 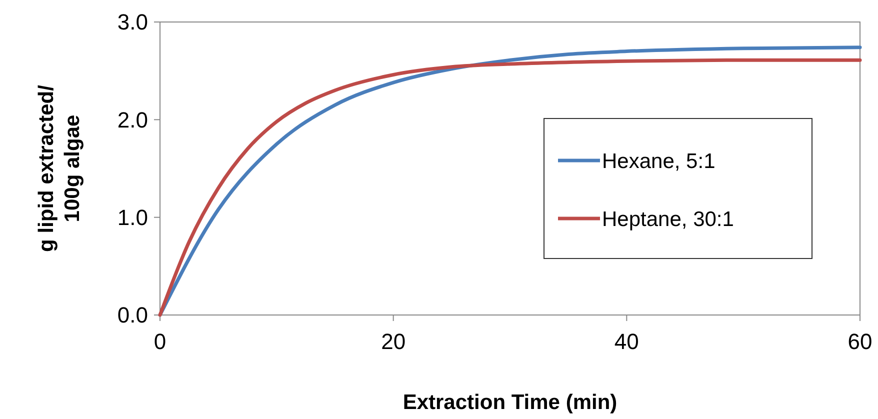 What do you see at coordinates (860, 341) in the screenshot?
I see `x-tick-label: 60` at bounding box center [860, 341].